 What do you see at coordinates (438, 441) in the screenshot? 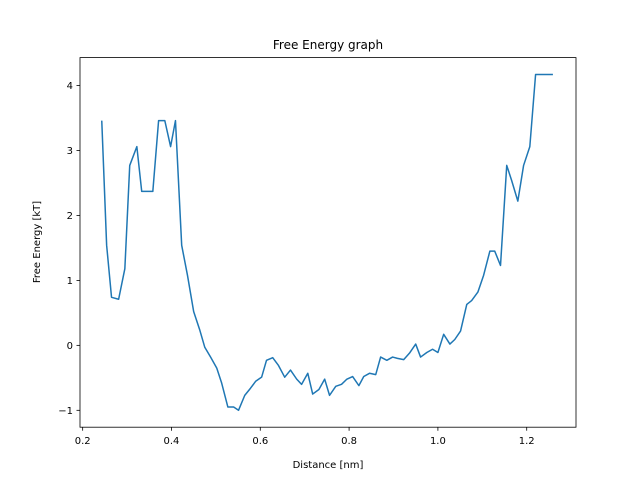
I see `x-tick-label: 1.0` at bounding box center [438, 441].